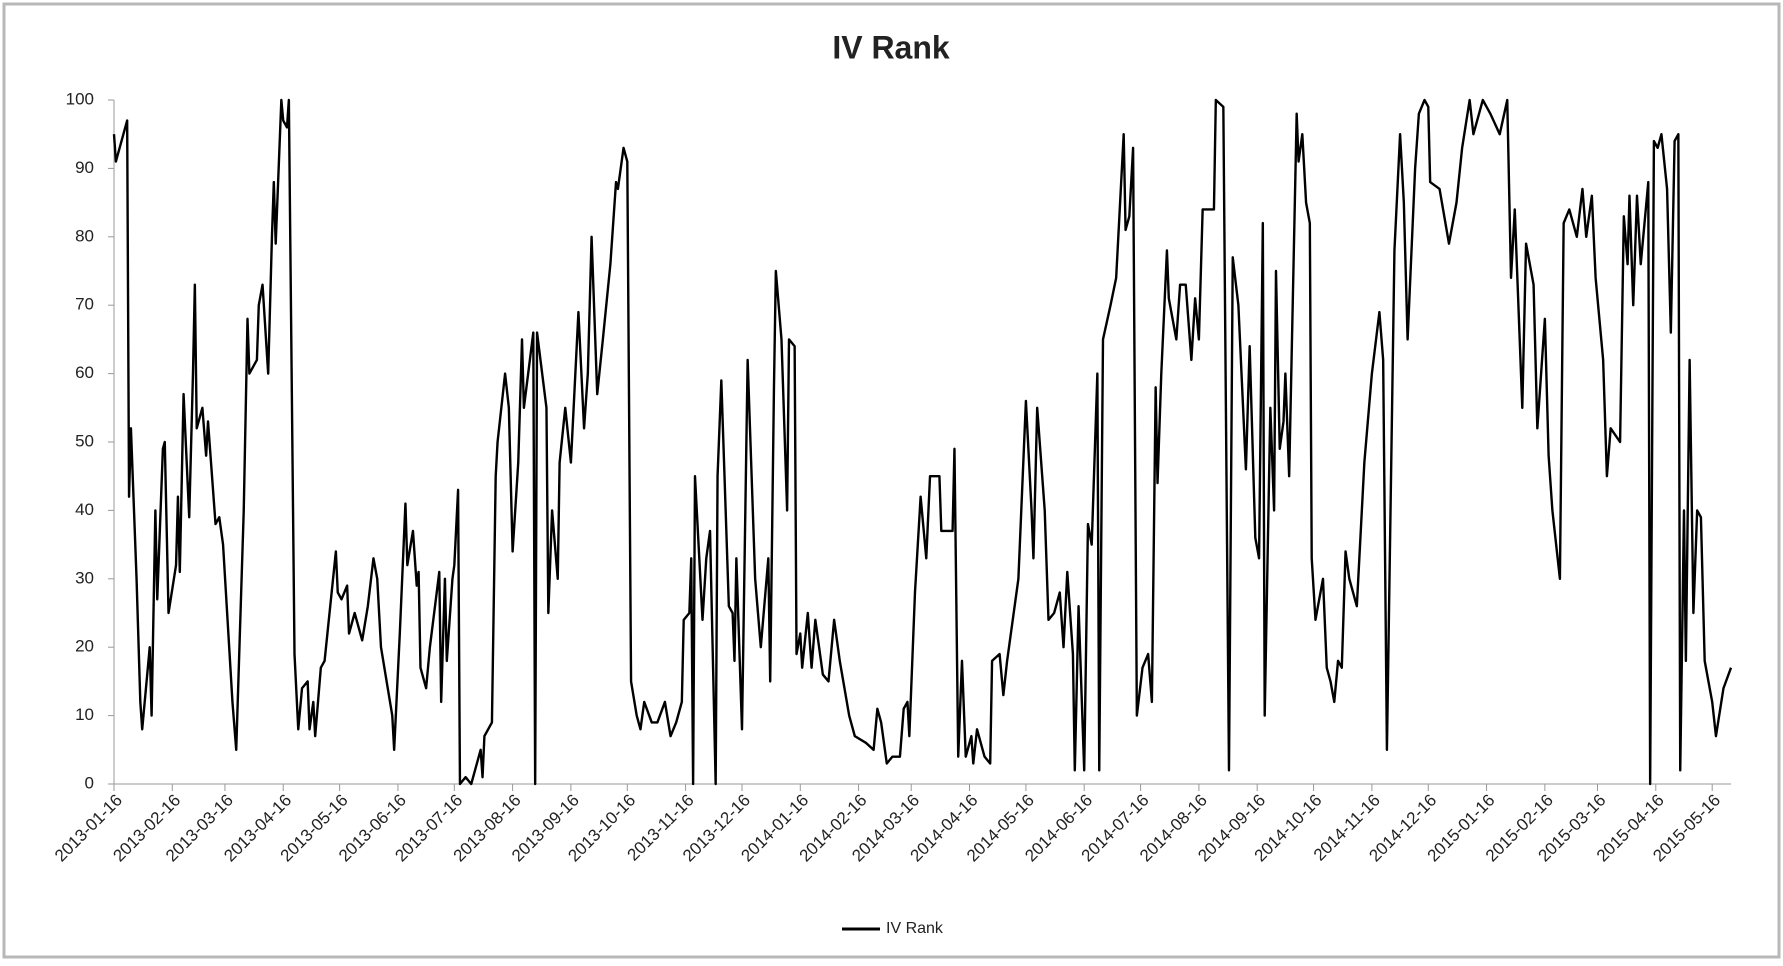  I want to click on y-tick-label: 20, so click(84, 646).